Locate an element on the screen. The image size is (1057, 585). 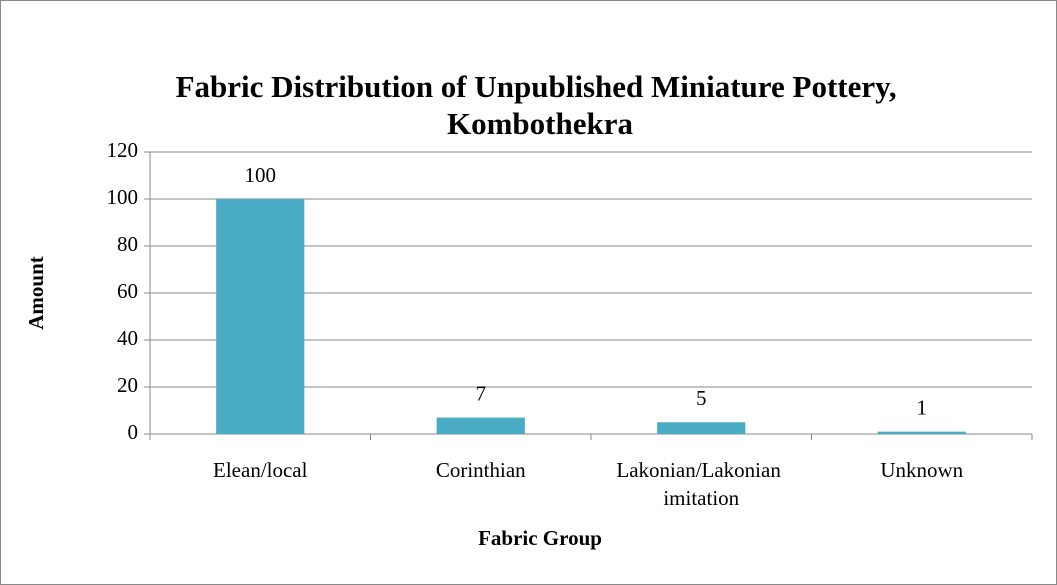
x-tick-label: Unknown is located at coordinates (921, 470).